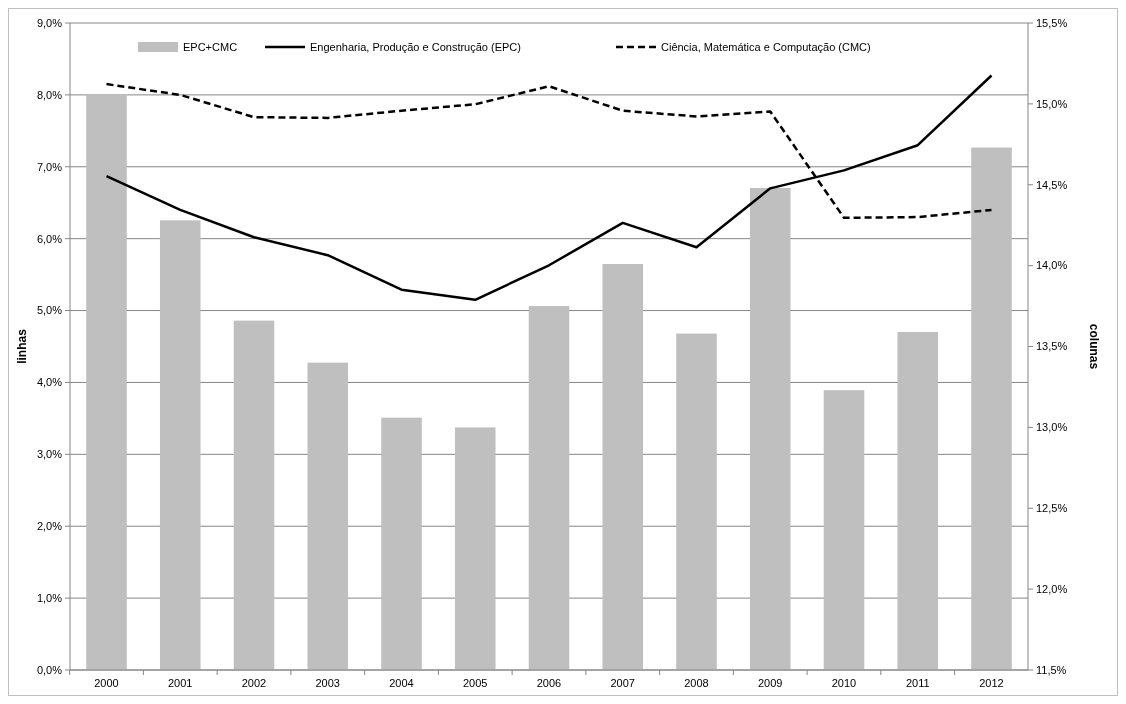 The image size is (1126, 704). What do you see at coordinates (49, 166) in the screenshot?
I see `y-tick-label: 7,0%` at bounding box center [49, 166].